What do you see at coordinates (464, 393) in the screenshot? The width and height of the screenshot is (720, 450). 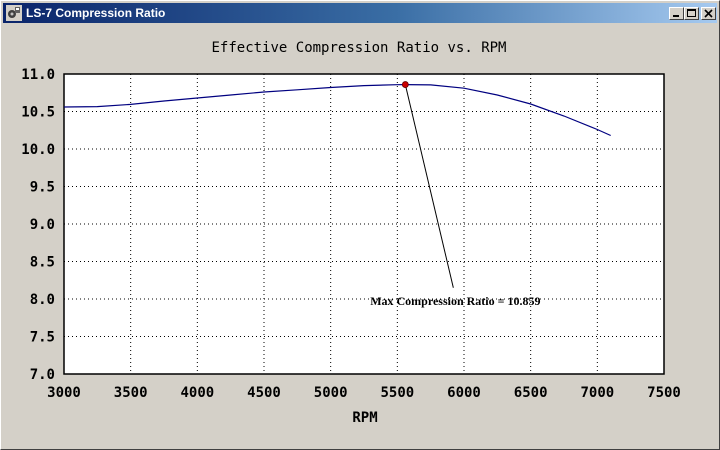 I see `x-tick-label: 6000` at bounding box center [464, 393].